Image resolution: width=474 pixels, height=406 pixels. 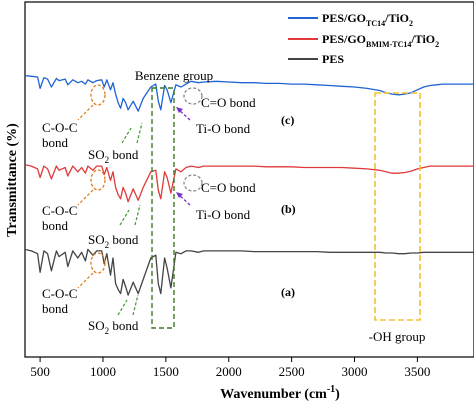 What do you see at coordinates (98, 180) in the screenshot?
I see `coc-marker-mid` at bounding box center [98, 180].